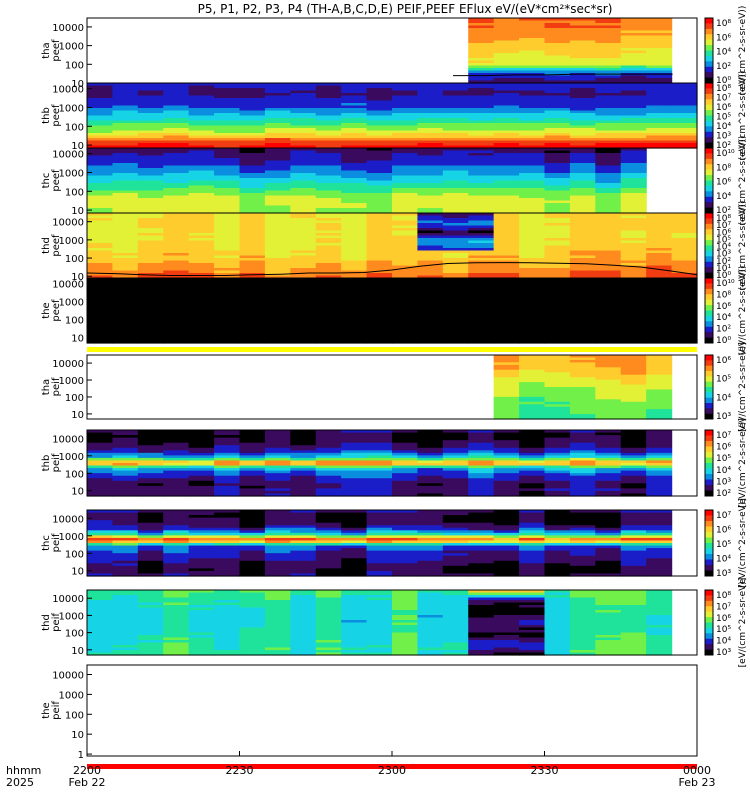  Describe the element at coordinates (68, 675) in the screenshot. I see `y-tick-label: 10000` at that location.